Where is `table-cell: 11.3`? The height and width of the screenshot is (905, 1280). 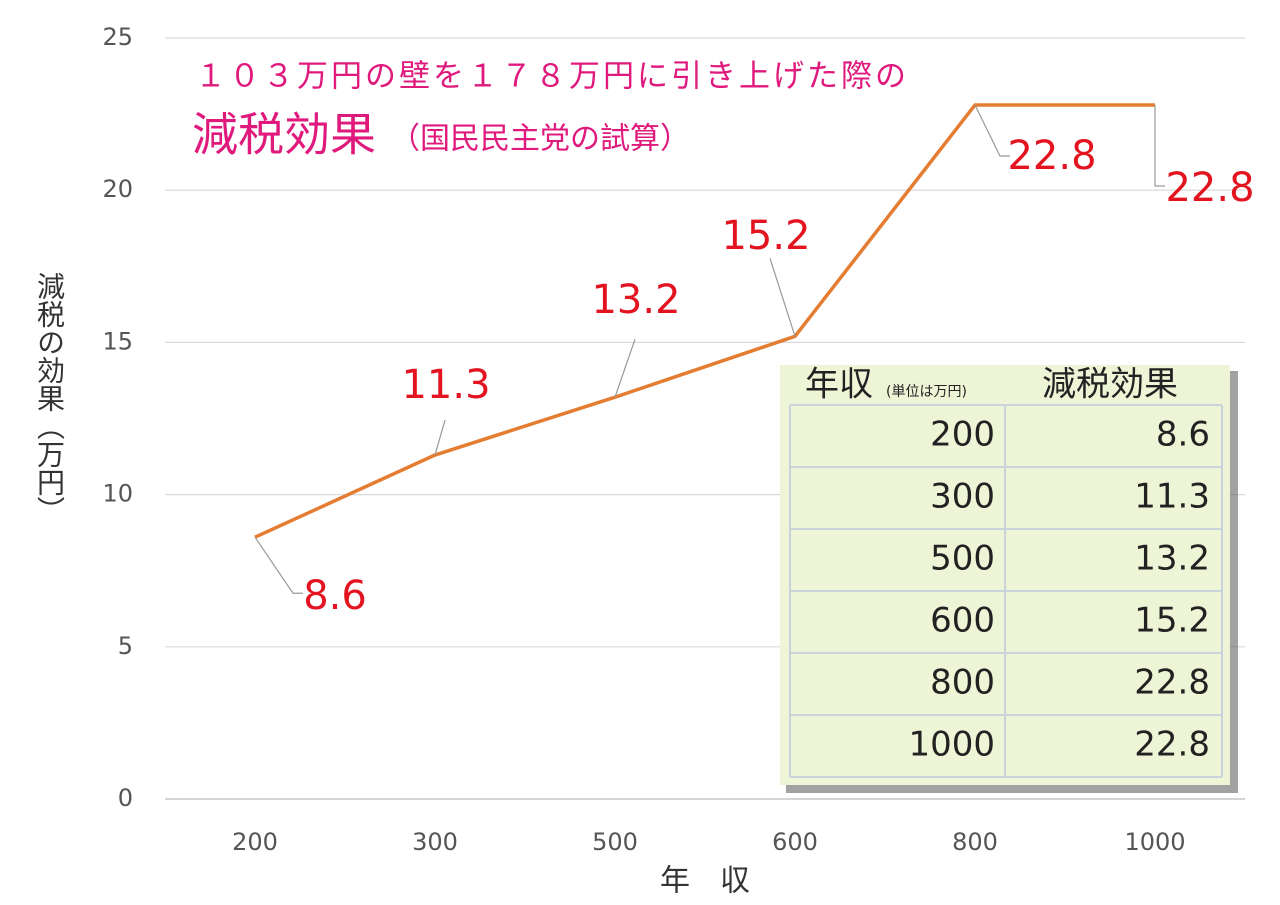 table-cell: 11.3 is located at coordinates (1172, 497).